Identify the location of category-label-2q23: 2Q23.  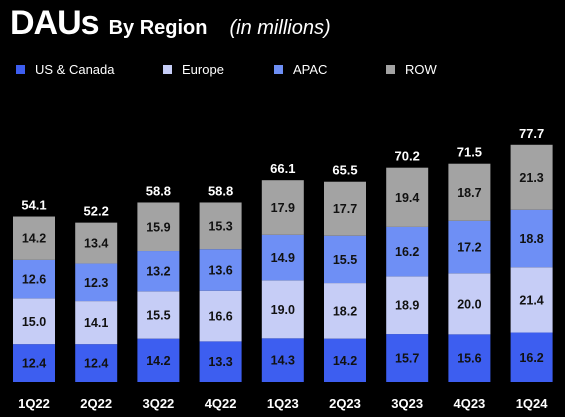
(345, 403).